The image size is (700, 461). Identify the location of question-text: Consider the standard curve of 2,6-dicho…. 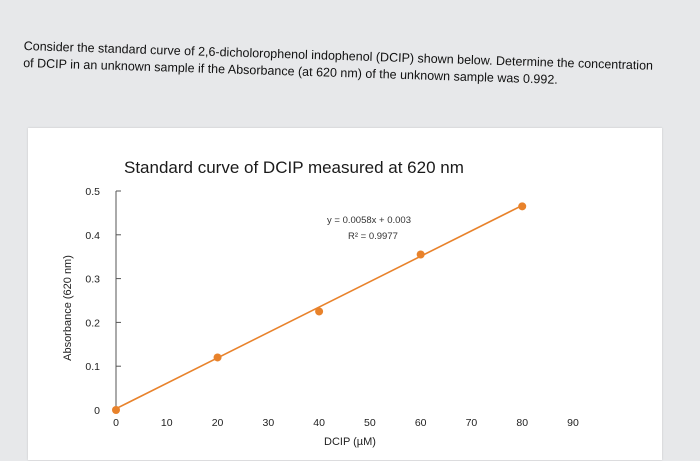
(338, 62).